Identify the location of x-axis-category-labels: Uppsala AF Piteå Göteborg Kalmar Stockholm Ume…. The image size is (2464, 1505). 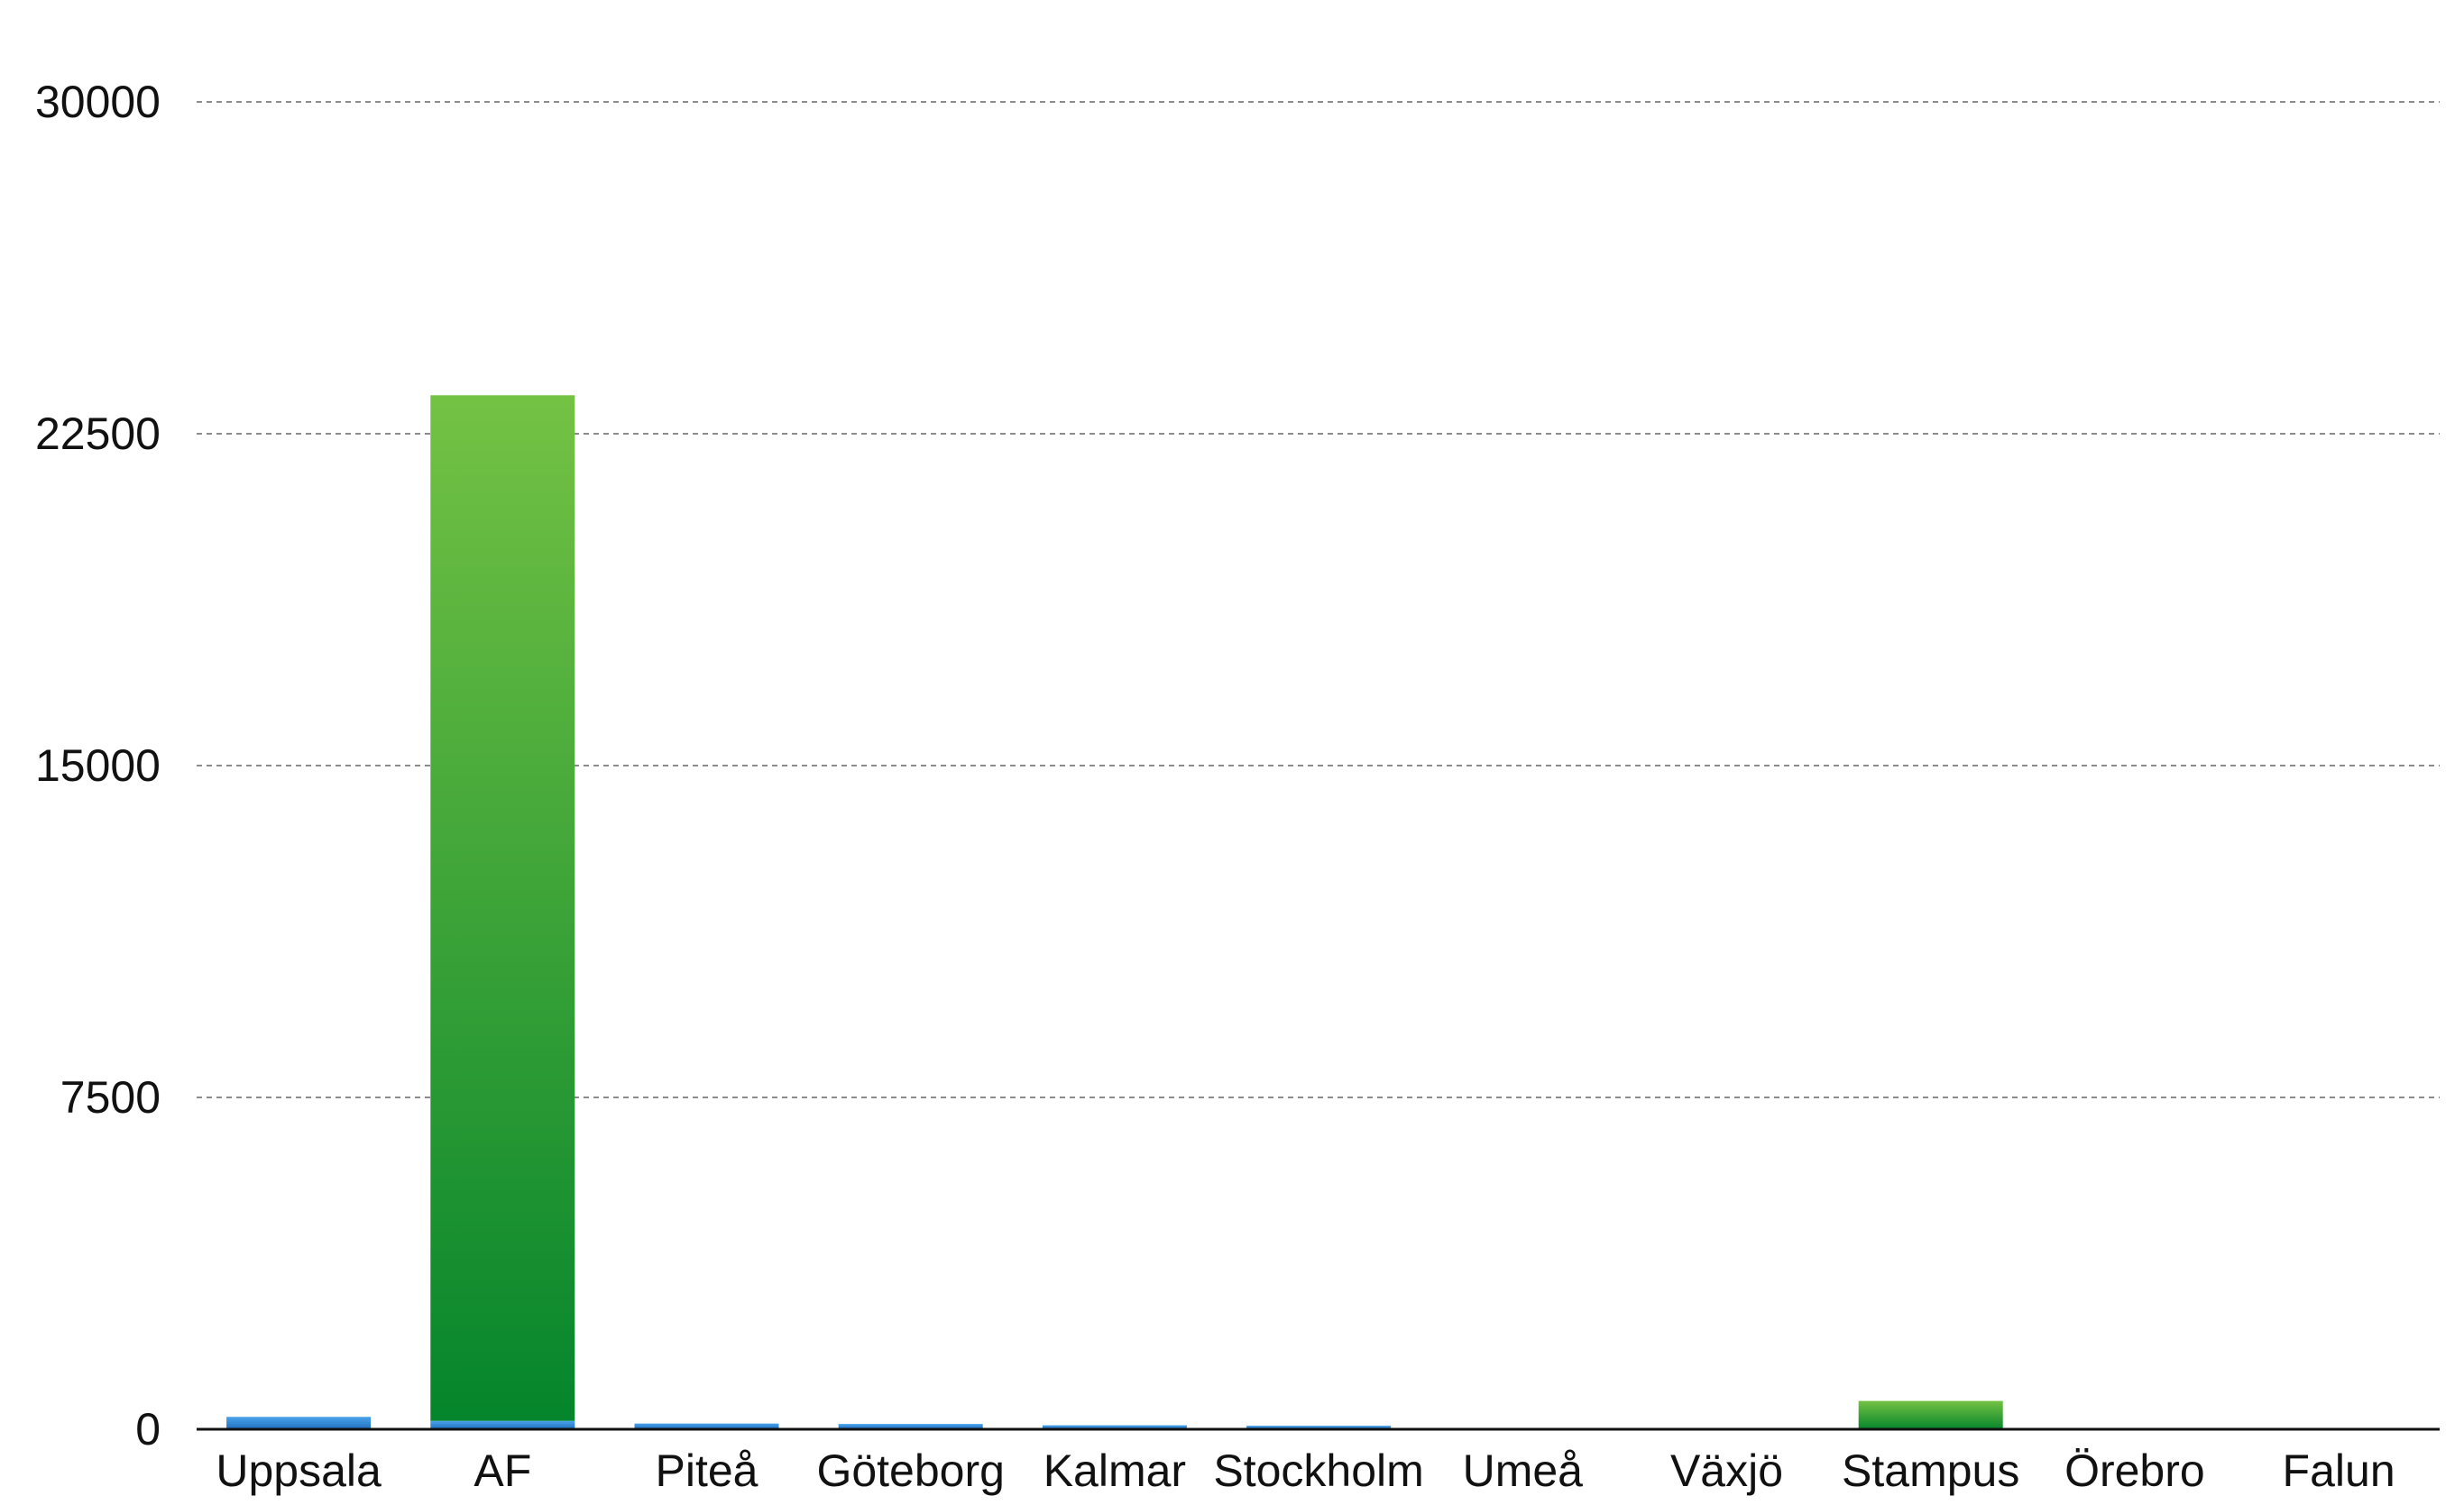
(1305, 1470).